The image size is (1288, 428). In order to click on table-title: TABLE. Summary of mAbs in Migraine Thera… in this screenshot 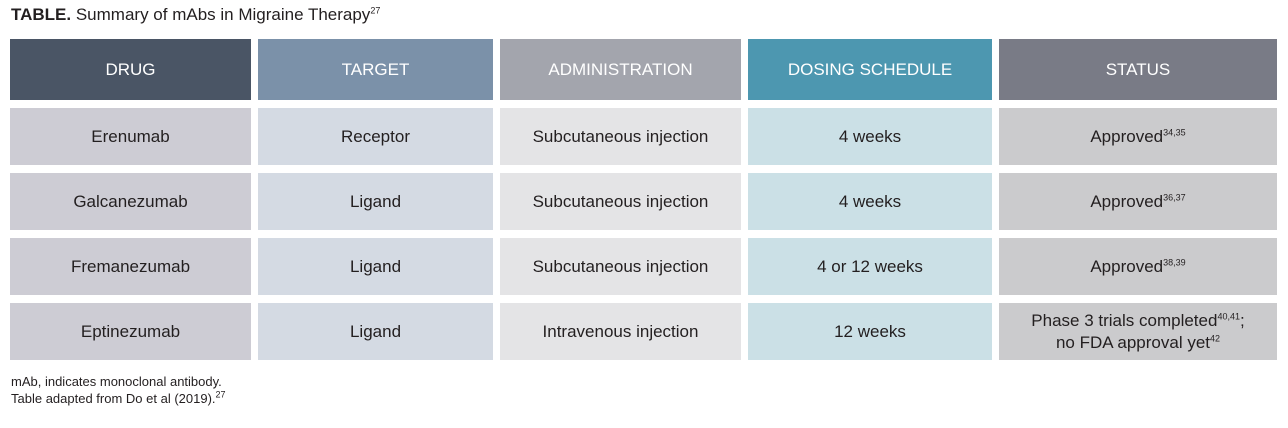, I will do `click(196, 14)`.